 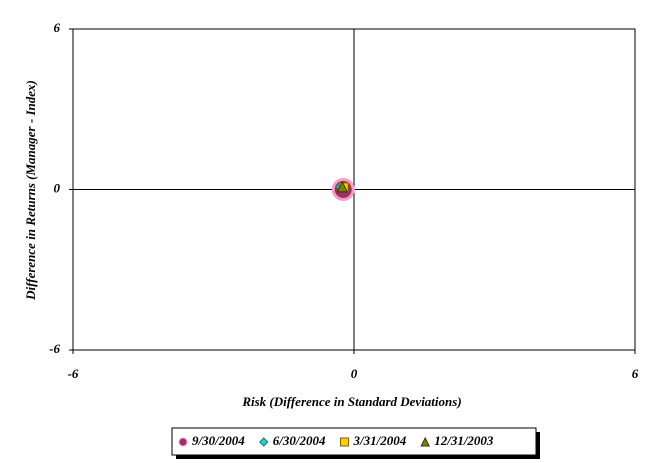 What do you see at coordinates (464, 440) in the screenshot?
I see `legend-label: 12/31/2003` at bounding box center [464, 440].